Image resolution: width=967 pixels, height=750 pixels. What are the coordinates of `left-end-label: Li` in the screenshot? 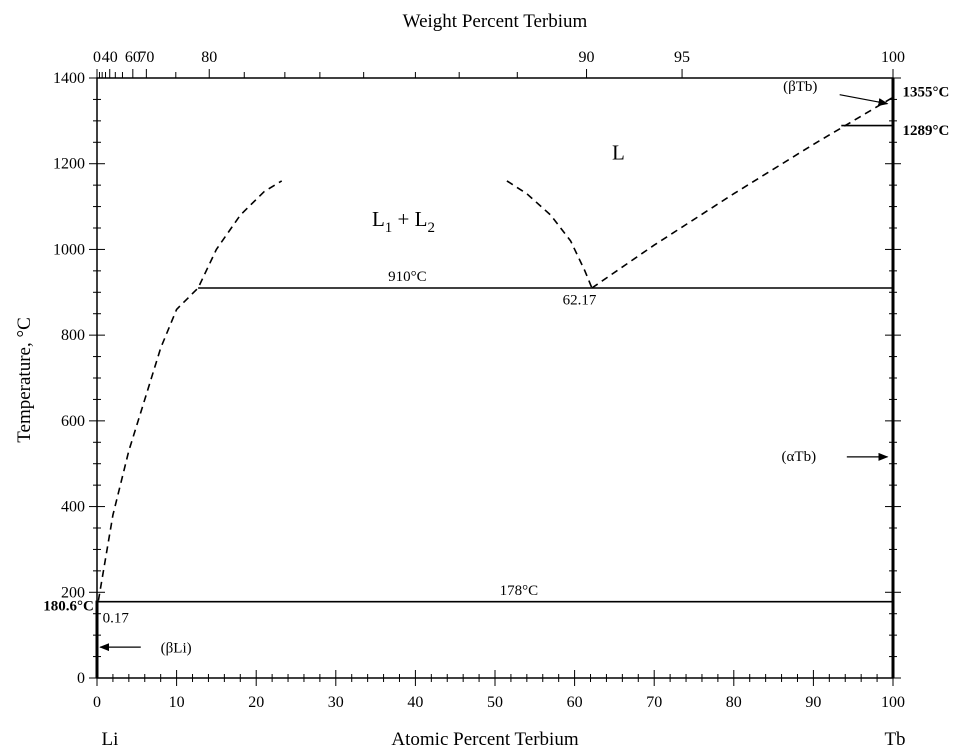 It's located at (110, 739).